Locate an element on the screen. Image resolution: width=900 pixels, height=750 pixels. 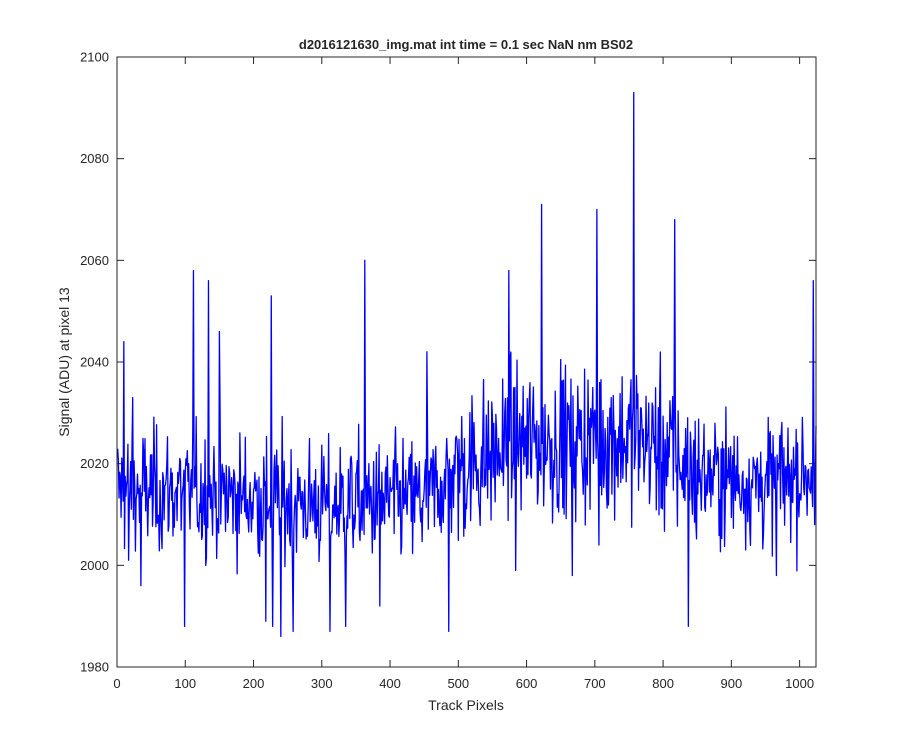
y-tick-label: 2000 is located at coordinates (94, 565).